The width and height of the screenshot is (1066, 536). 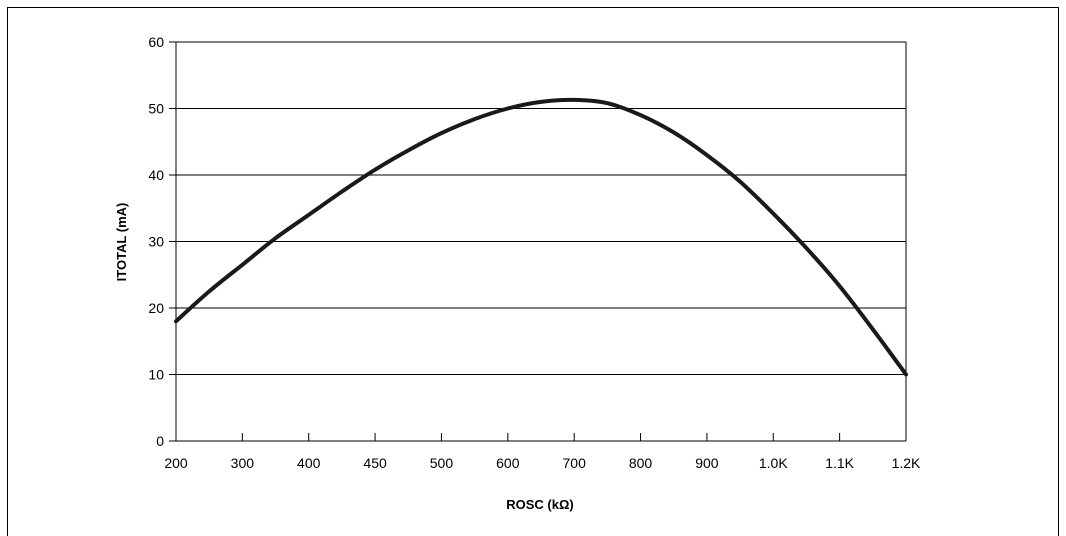 What do you see at coordinates (773, 463) in the screenshot?
I see `x-tick-label: 1.0K` at bounding box center [773, 463].